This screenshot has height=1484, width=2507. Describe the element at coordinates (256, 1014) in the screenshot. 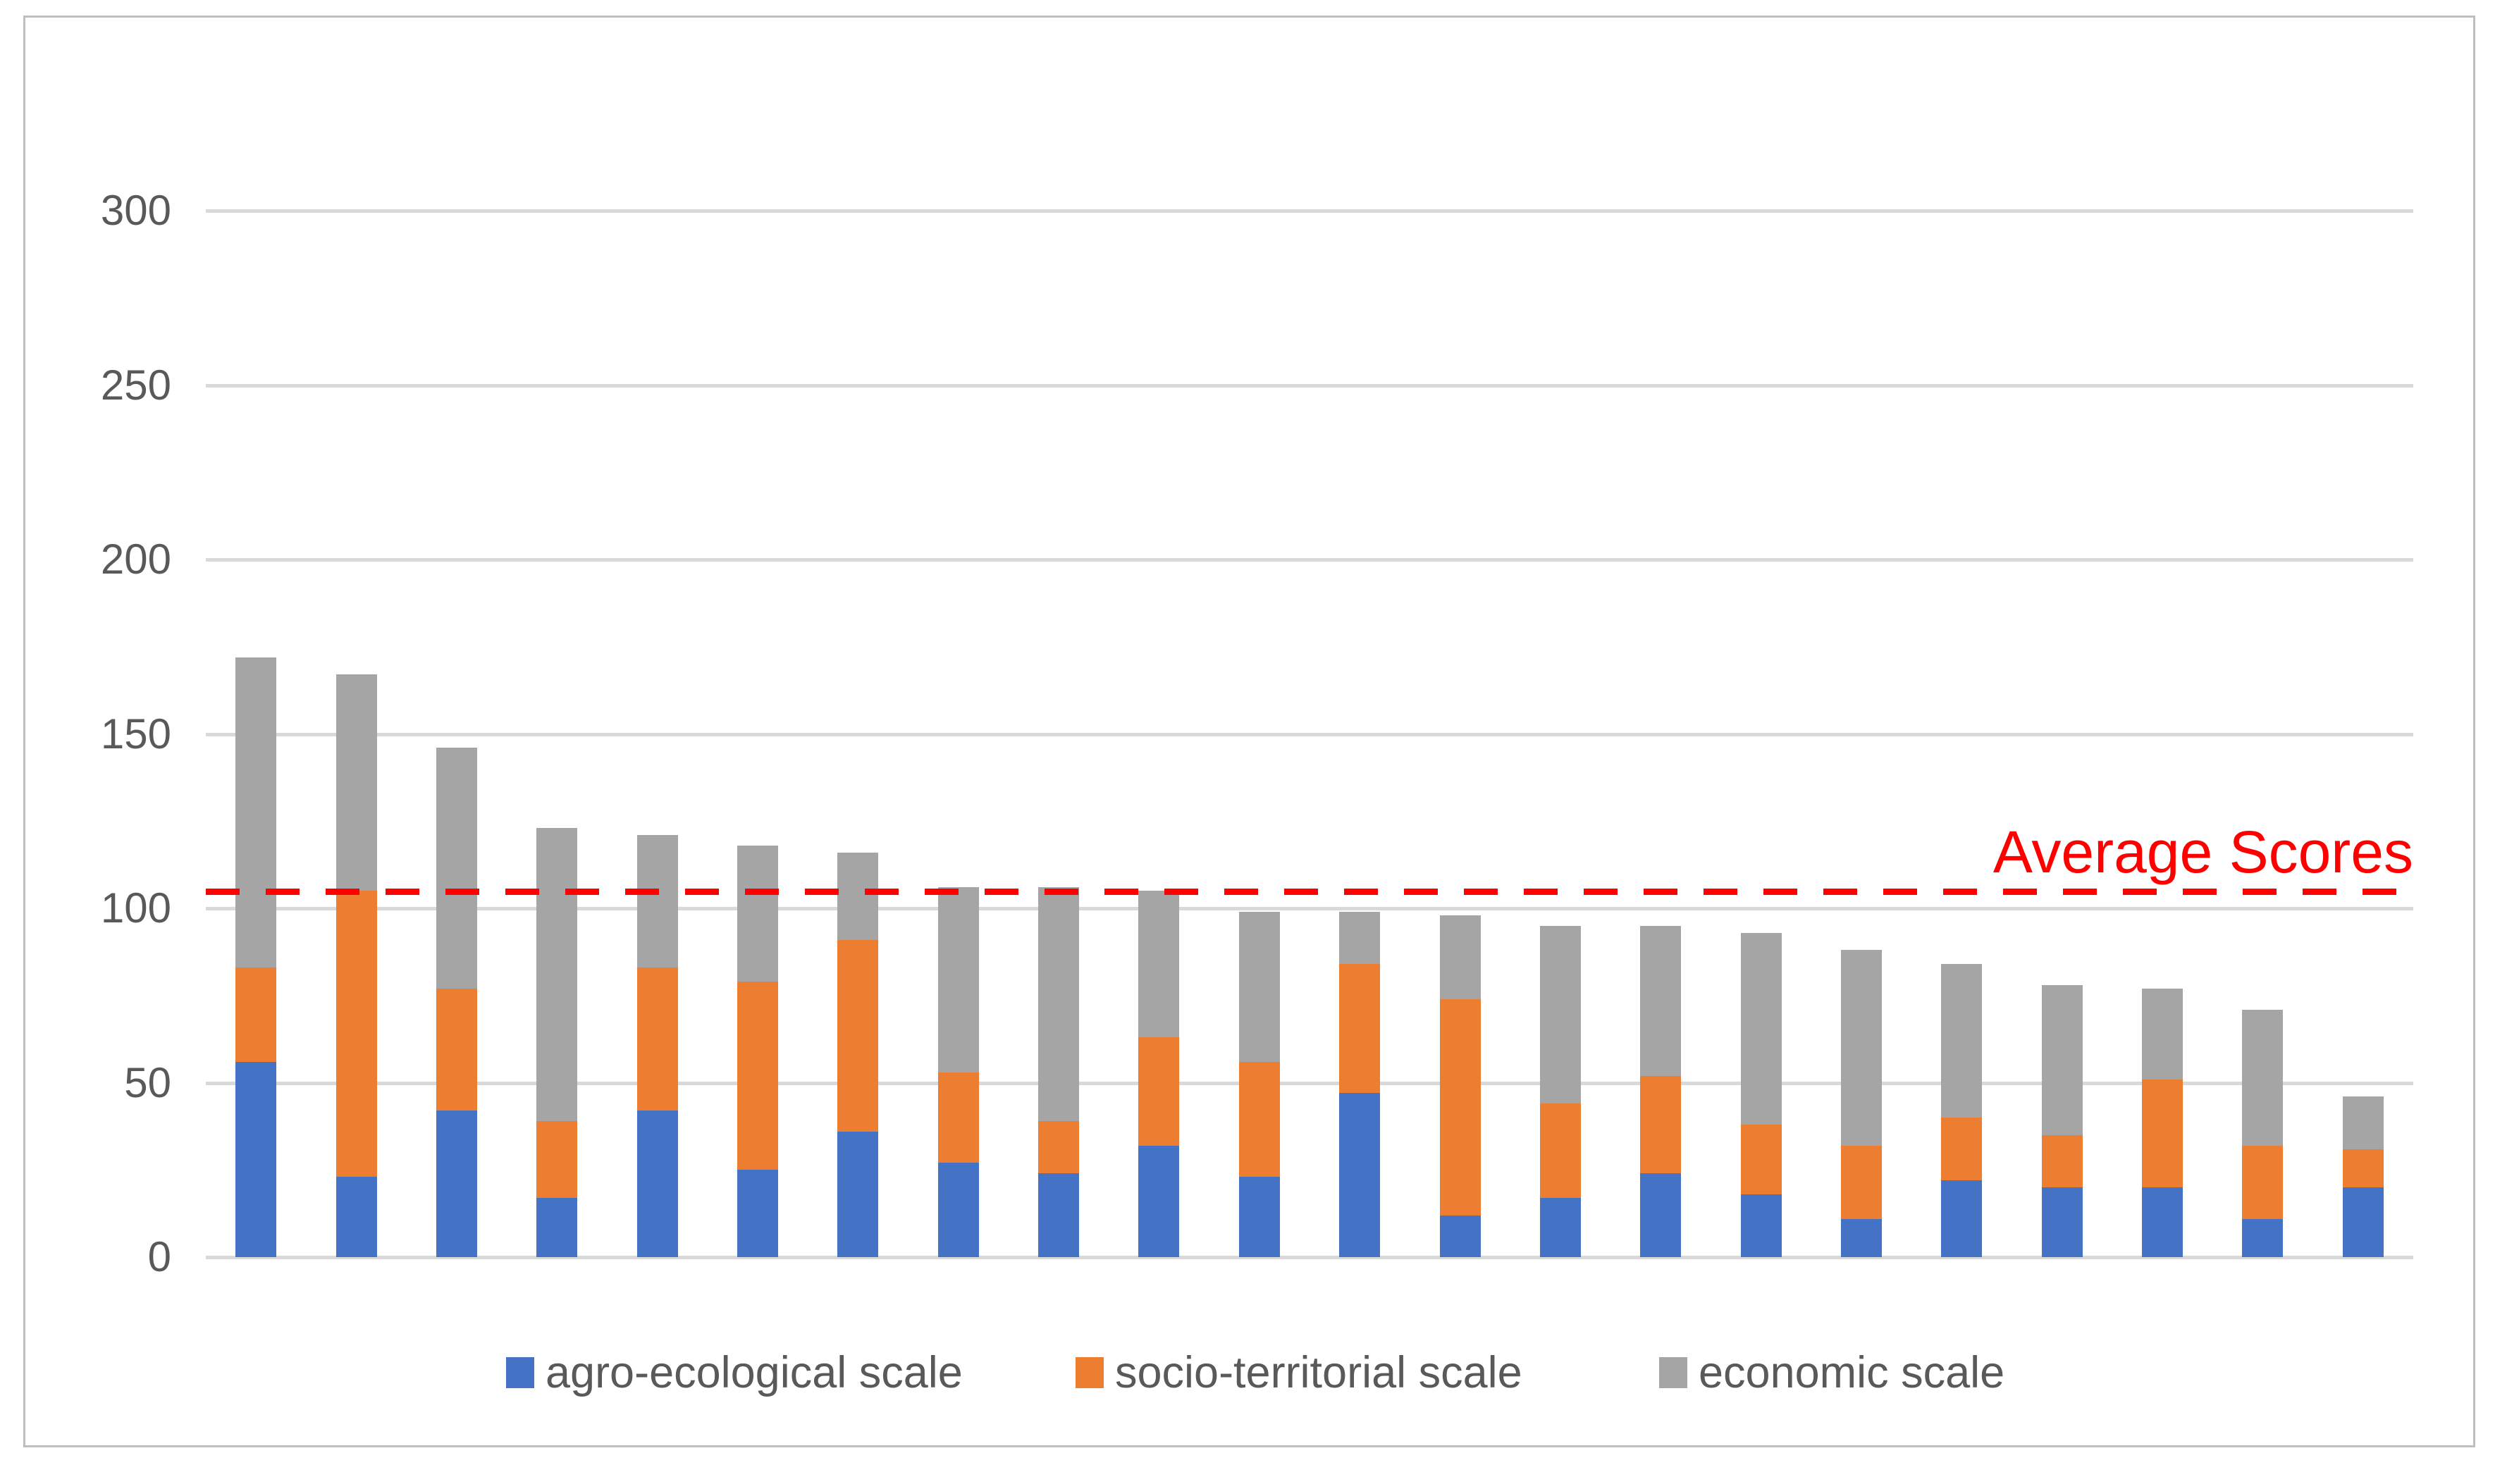

I see `bar-1-segment-socio-territorial` at that location.